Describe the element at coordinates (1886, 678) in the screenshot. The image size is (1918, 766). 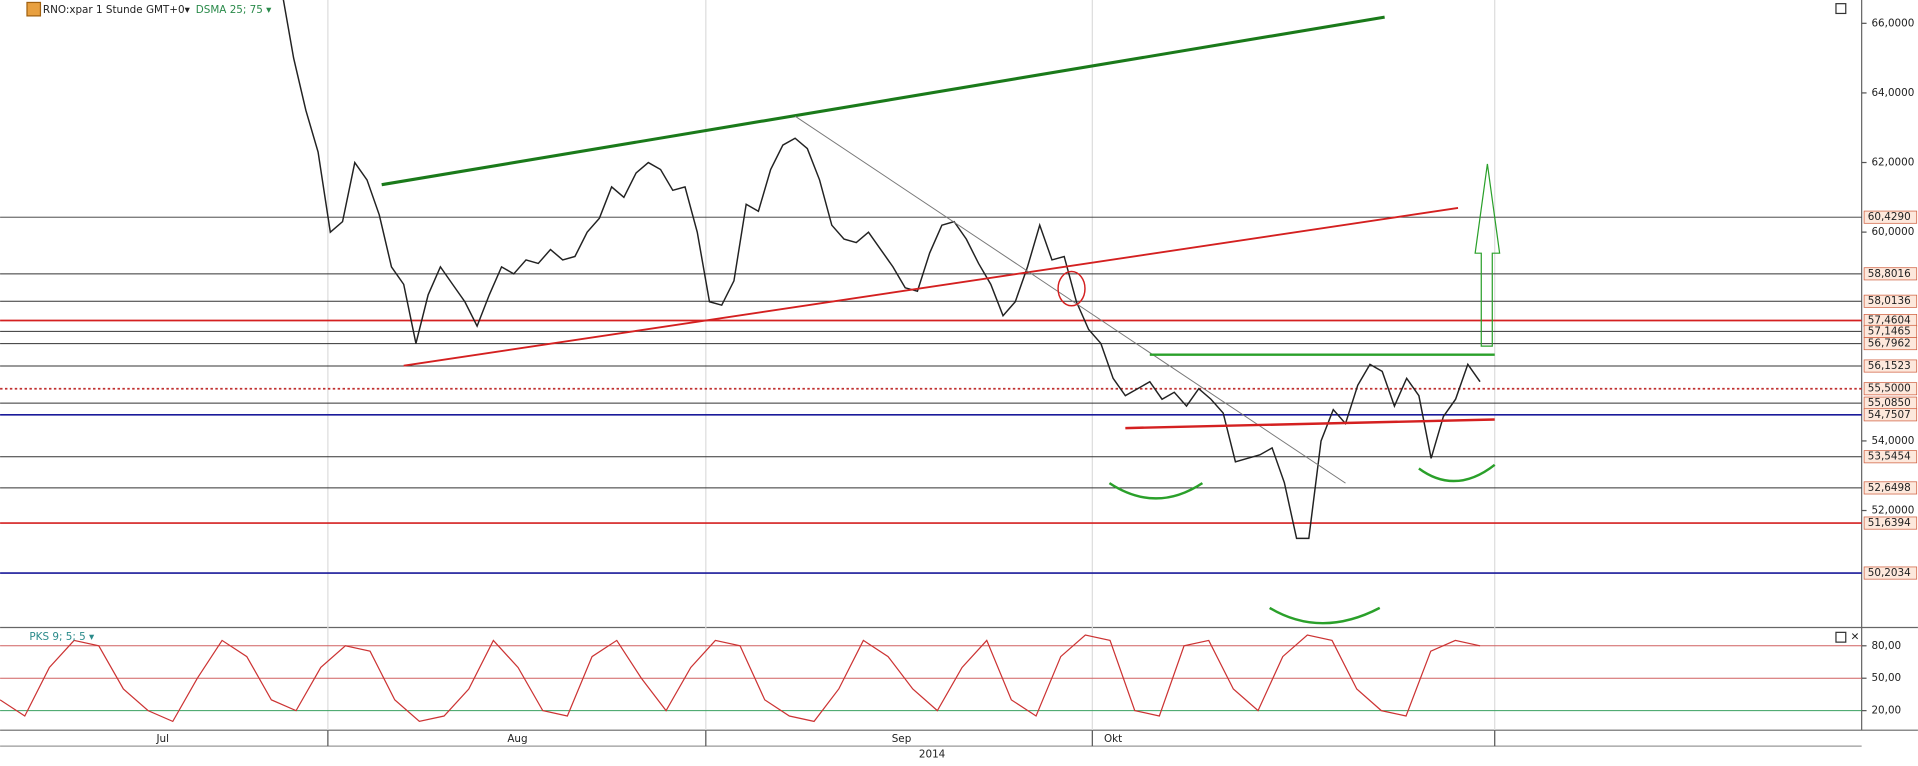
I see `y-tick-label: 50,00` at that location.